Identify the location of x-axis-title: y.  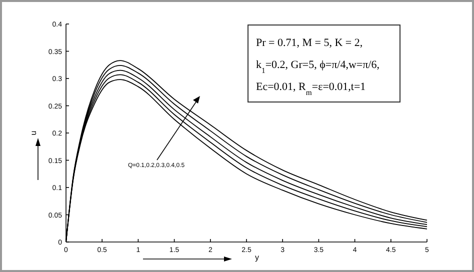
(257, 257).